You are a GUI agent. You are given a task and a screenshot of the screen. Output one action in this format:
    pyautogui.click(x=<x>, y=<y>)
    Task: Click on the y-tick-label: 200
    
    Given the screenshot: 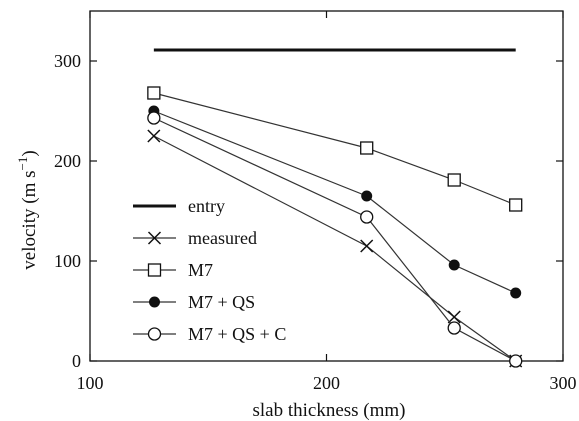 What is the action you would take?
    pyautogui.click(x=67, y=161)
    